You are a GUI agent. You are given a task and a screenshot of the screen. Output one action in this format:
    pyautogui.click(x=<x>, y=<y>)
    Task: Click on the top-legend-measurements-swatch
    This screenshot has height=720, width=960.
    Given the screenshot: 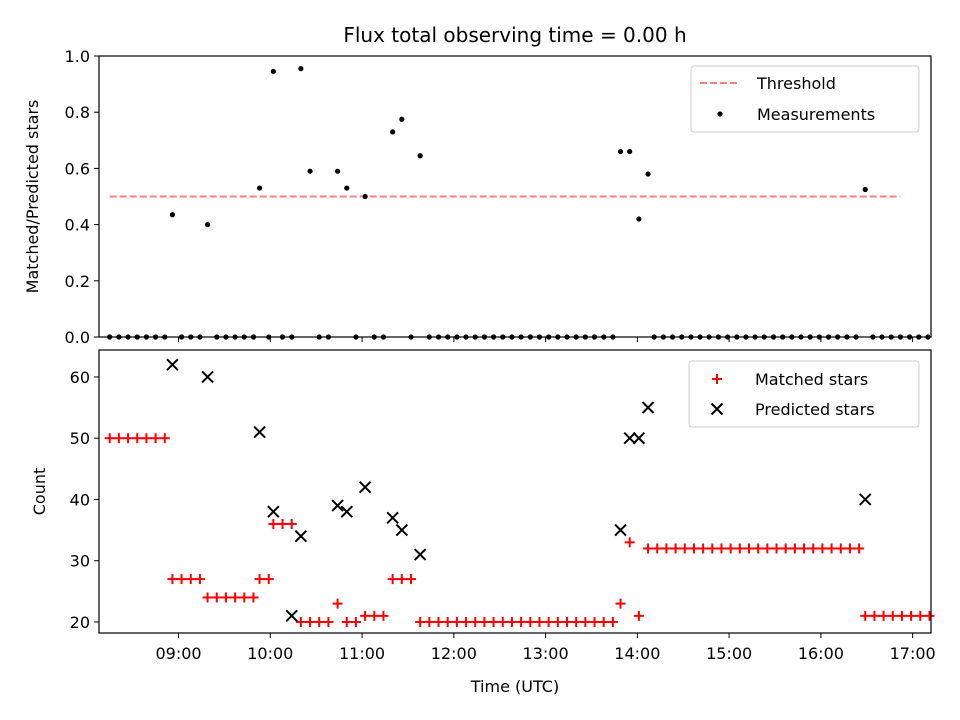 What is the action you would take?
    pyautogui.click(x=720, y=114)
    